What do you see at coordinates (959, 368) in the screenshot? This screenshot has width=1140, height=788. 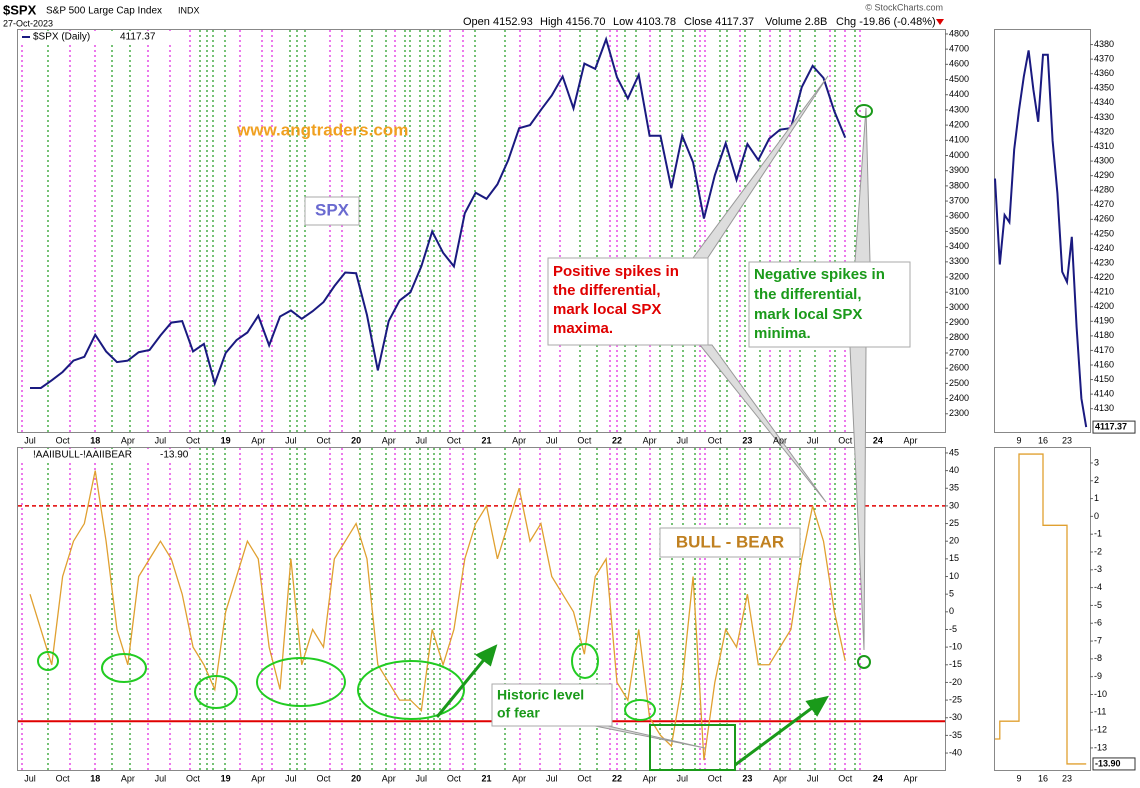 I see `y-tick-label: 2600` at bounding box center [959, 368].